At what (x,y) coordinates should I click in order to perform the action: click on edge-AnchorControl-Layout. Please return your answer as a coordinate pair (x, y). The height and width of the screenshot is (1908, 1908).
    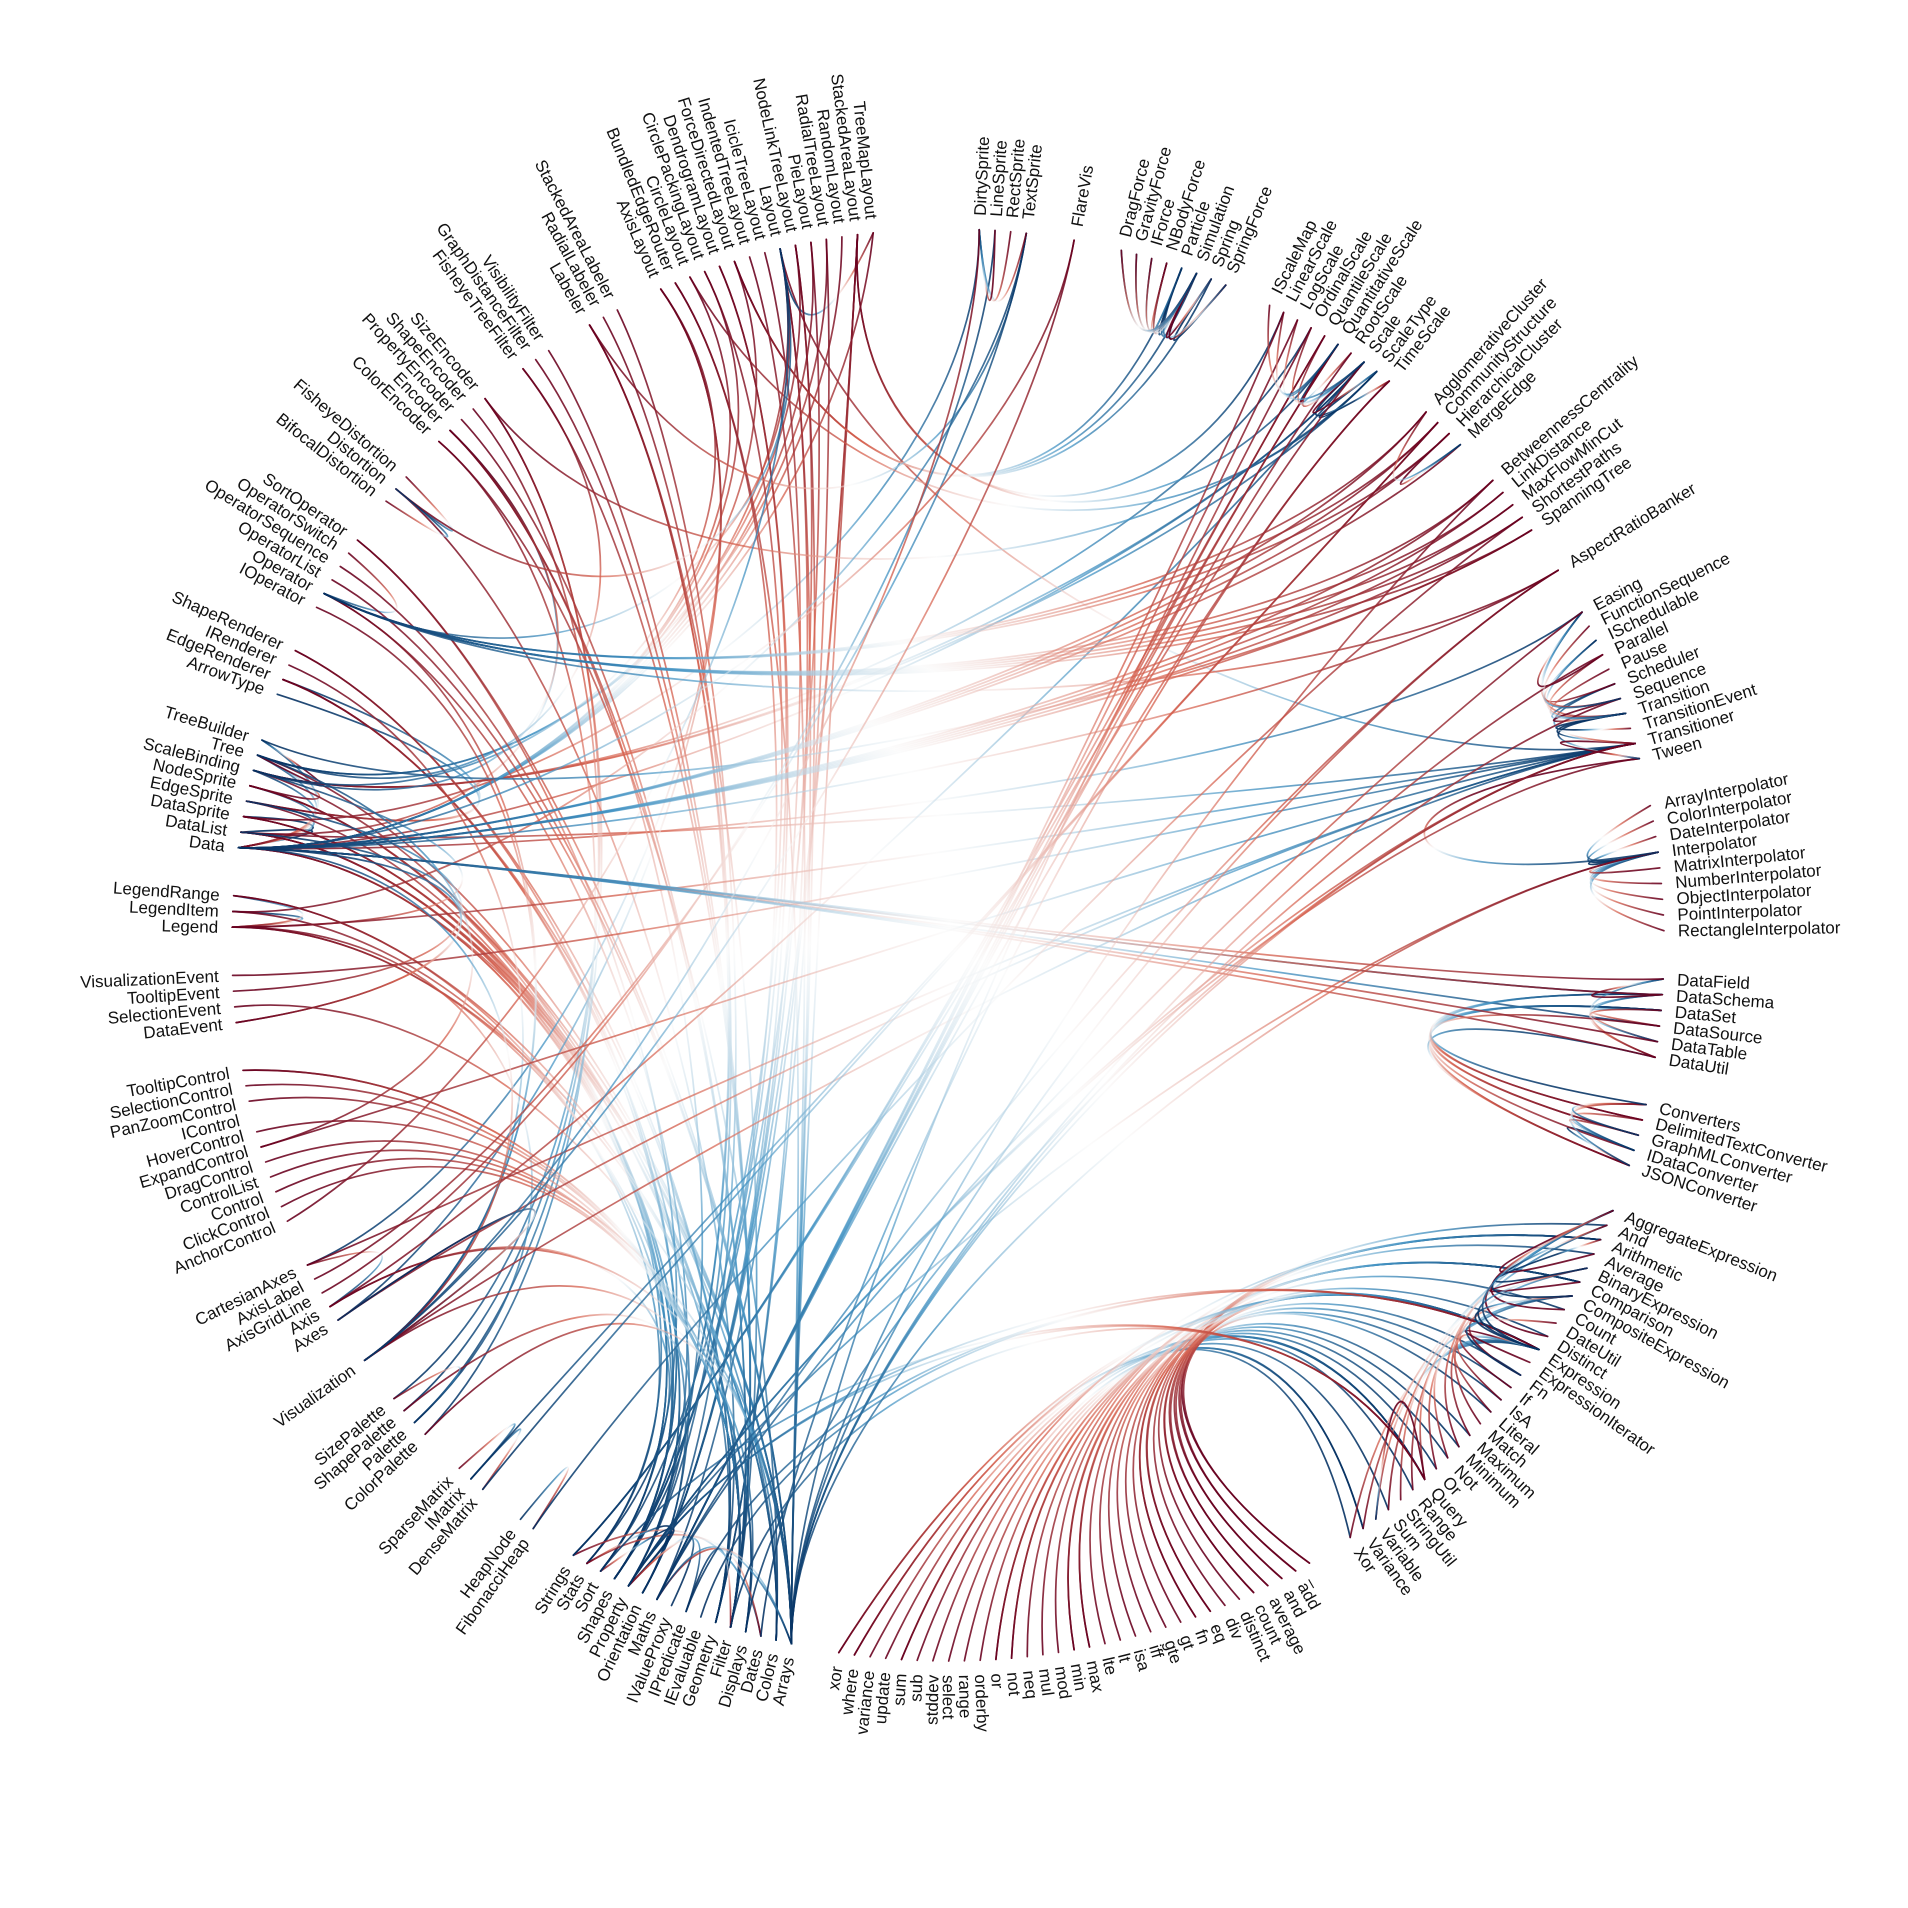
    Looking at the image, I should click on (538, 735).